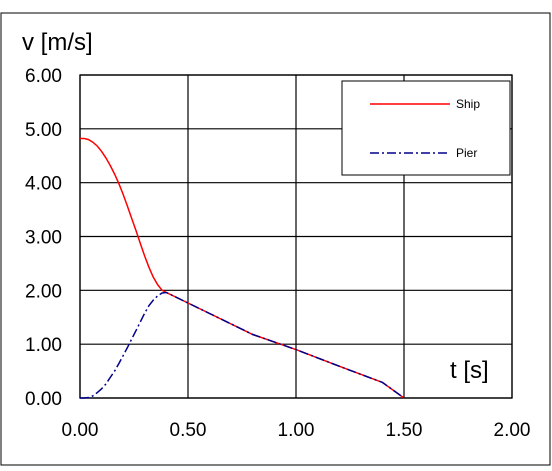 Image resolution: width=552 pixels, height=471 pixels. What do you see at coordinates (80, 430) in the screenshot?
I see `x-tick-label: 0.00` at bounding box center [80, 430].